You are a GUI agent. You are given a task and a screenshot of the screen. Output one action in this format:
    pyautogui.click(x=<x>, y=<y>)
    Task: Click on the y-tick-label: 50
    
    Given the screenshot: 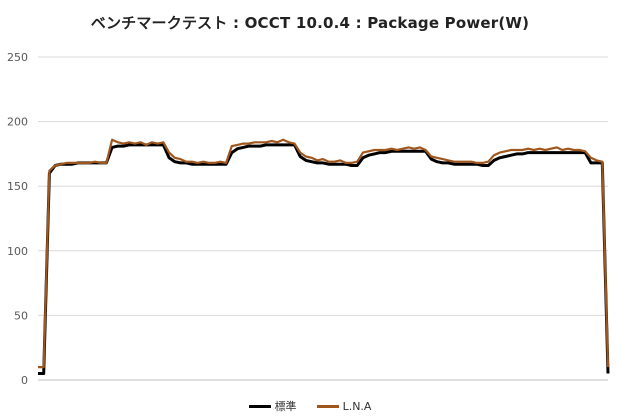 What is the action you would take?
    pyautogui.click(x=21, y=315)
    